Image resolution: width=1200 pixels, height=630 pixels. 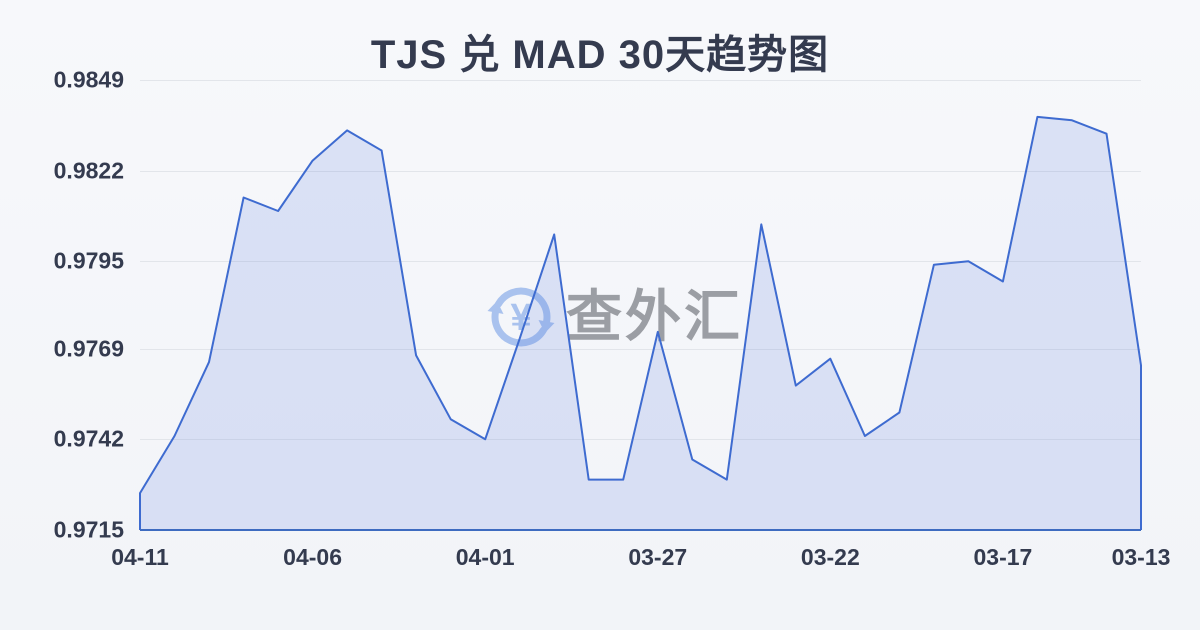 I want to click on currency-exchange-icon: ¥, so click(x=521, y=317).